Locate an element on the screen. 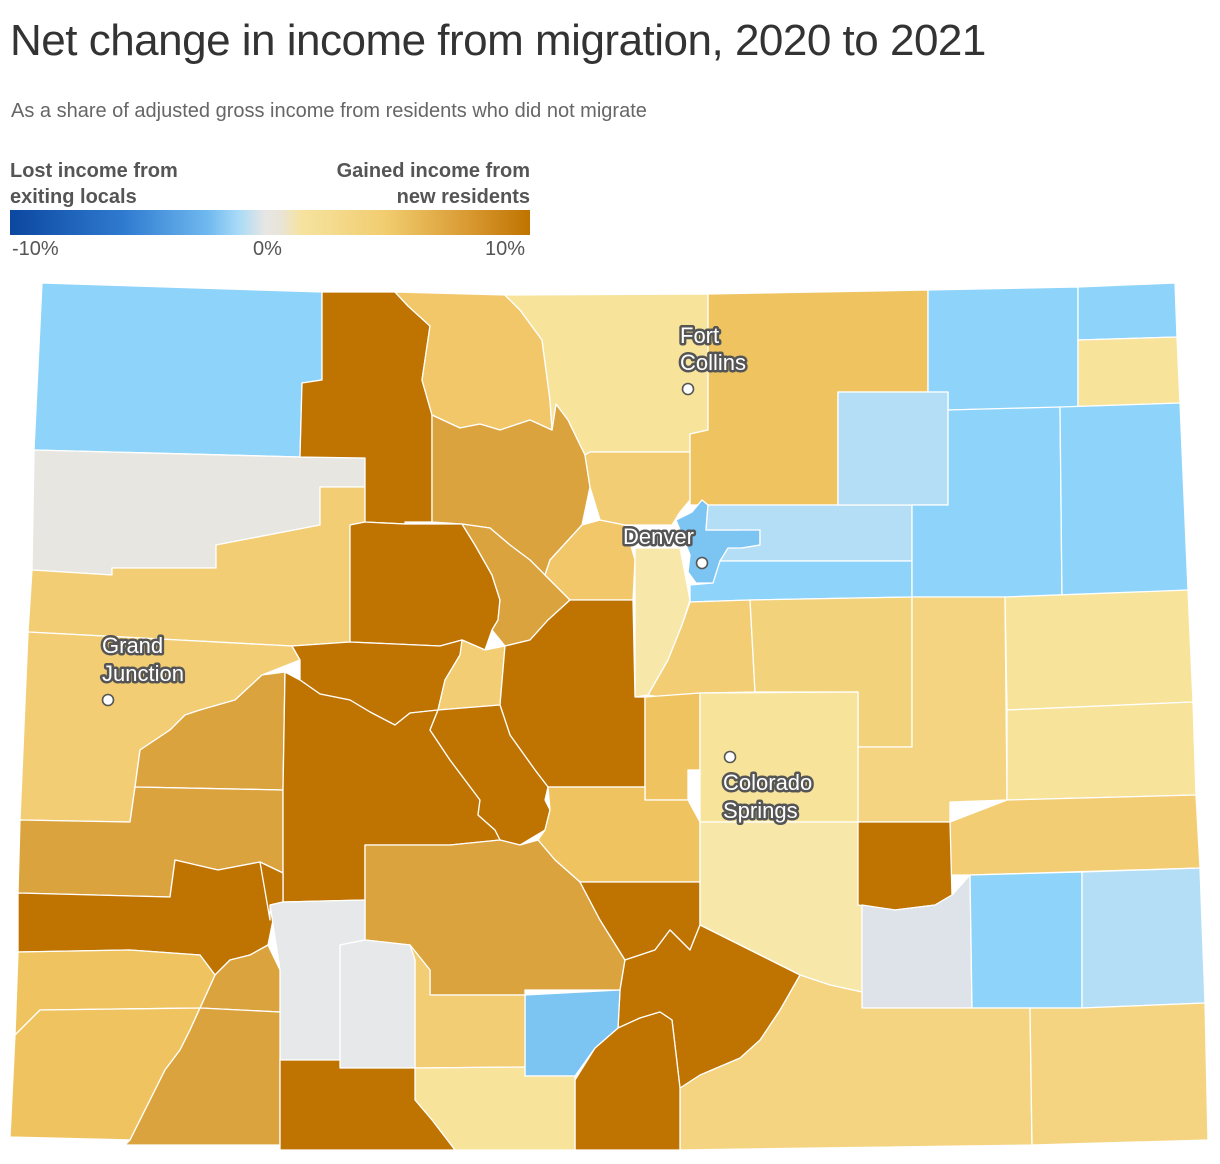 The width and height of the screenshot is (1220, 1164). legend-tick-max: 10% is located at coordinates (505, 249).